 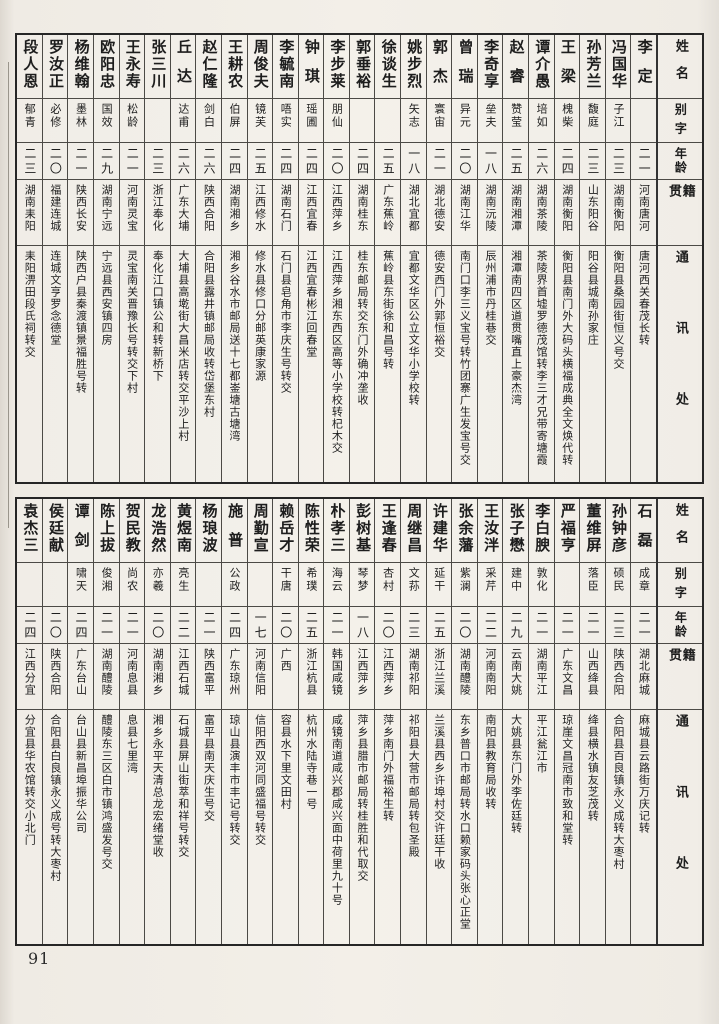 What do you see at coordinates (567, 672) in the screenshot?
I see `jiguan-cell-text: 广东文昌` at bounding box center [567, 672].